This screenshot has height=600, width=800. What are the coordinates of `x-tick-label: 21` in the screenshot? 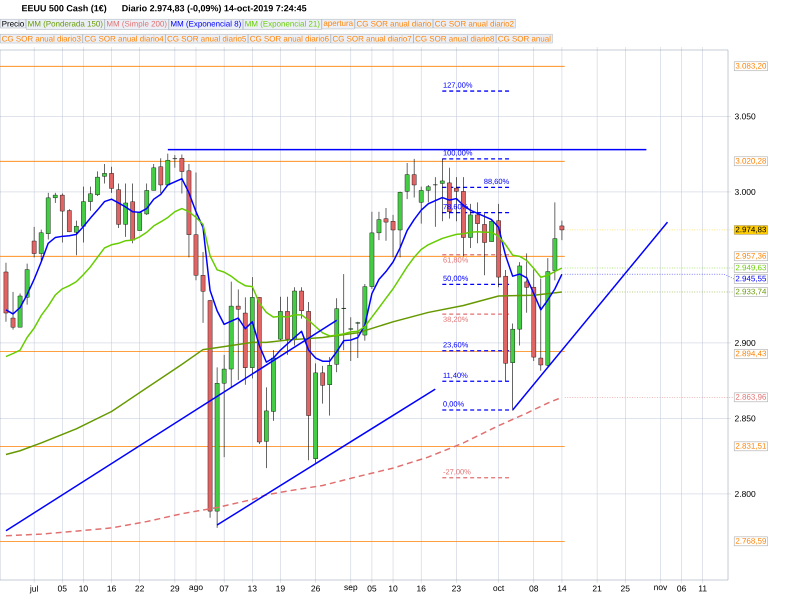 It's located at (597, 589).